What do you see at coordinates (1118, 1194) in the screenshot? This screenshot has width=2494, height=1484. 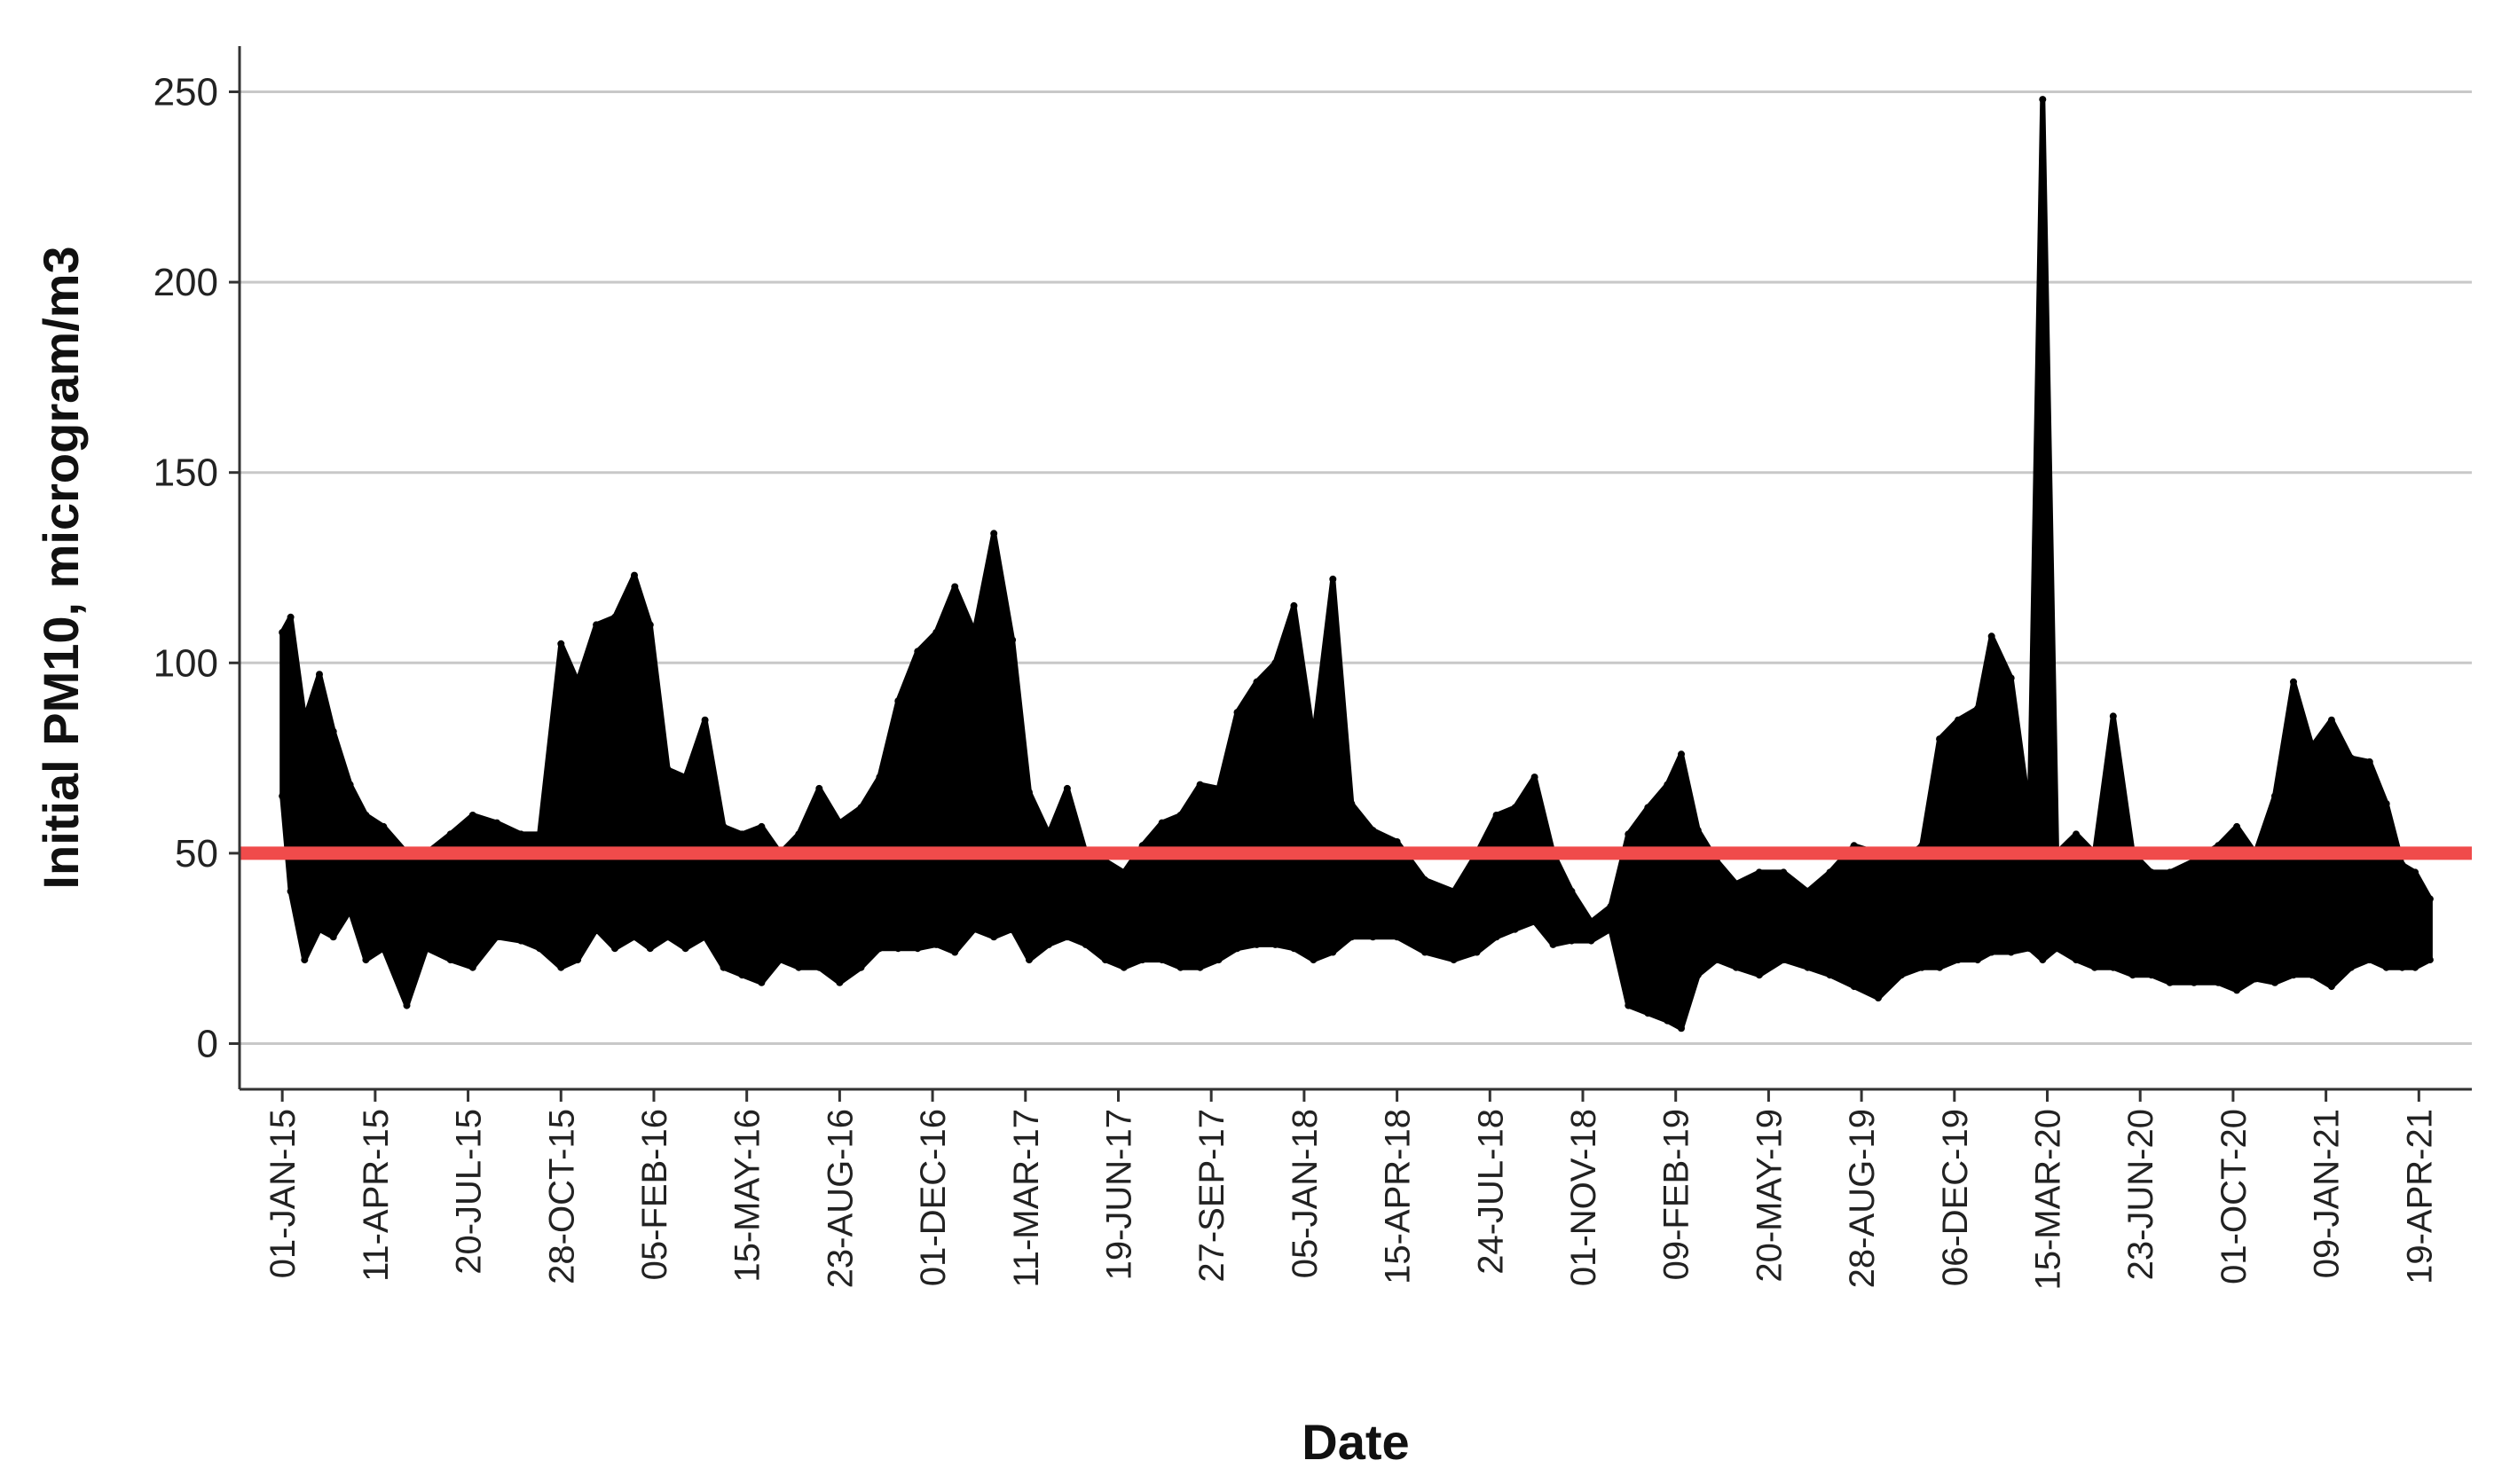 I see `x-tick-label: 19-JUN-17` at bounding box center [1118, 1194].